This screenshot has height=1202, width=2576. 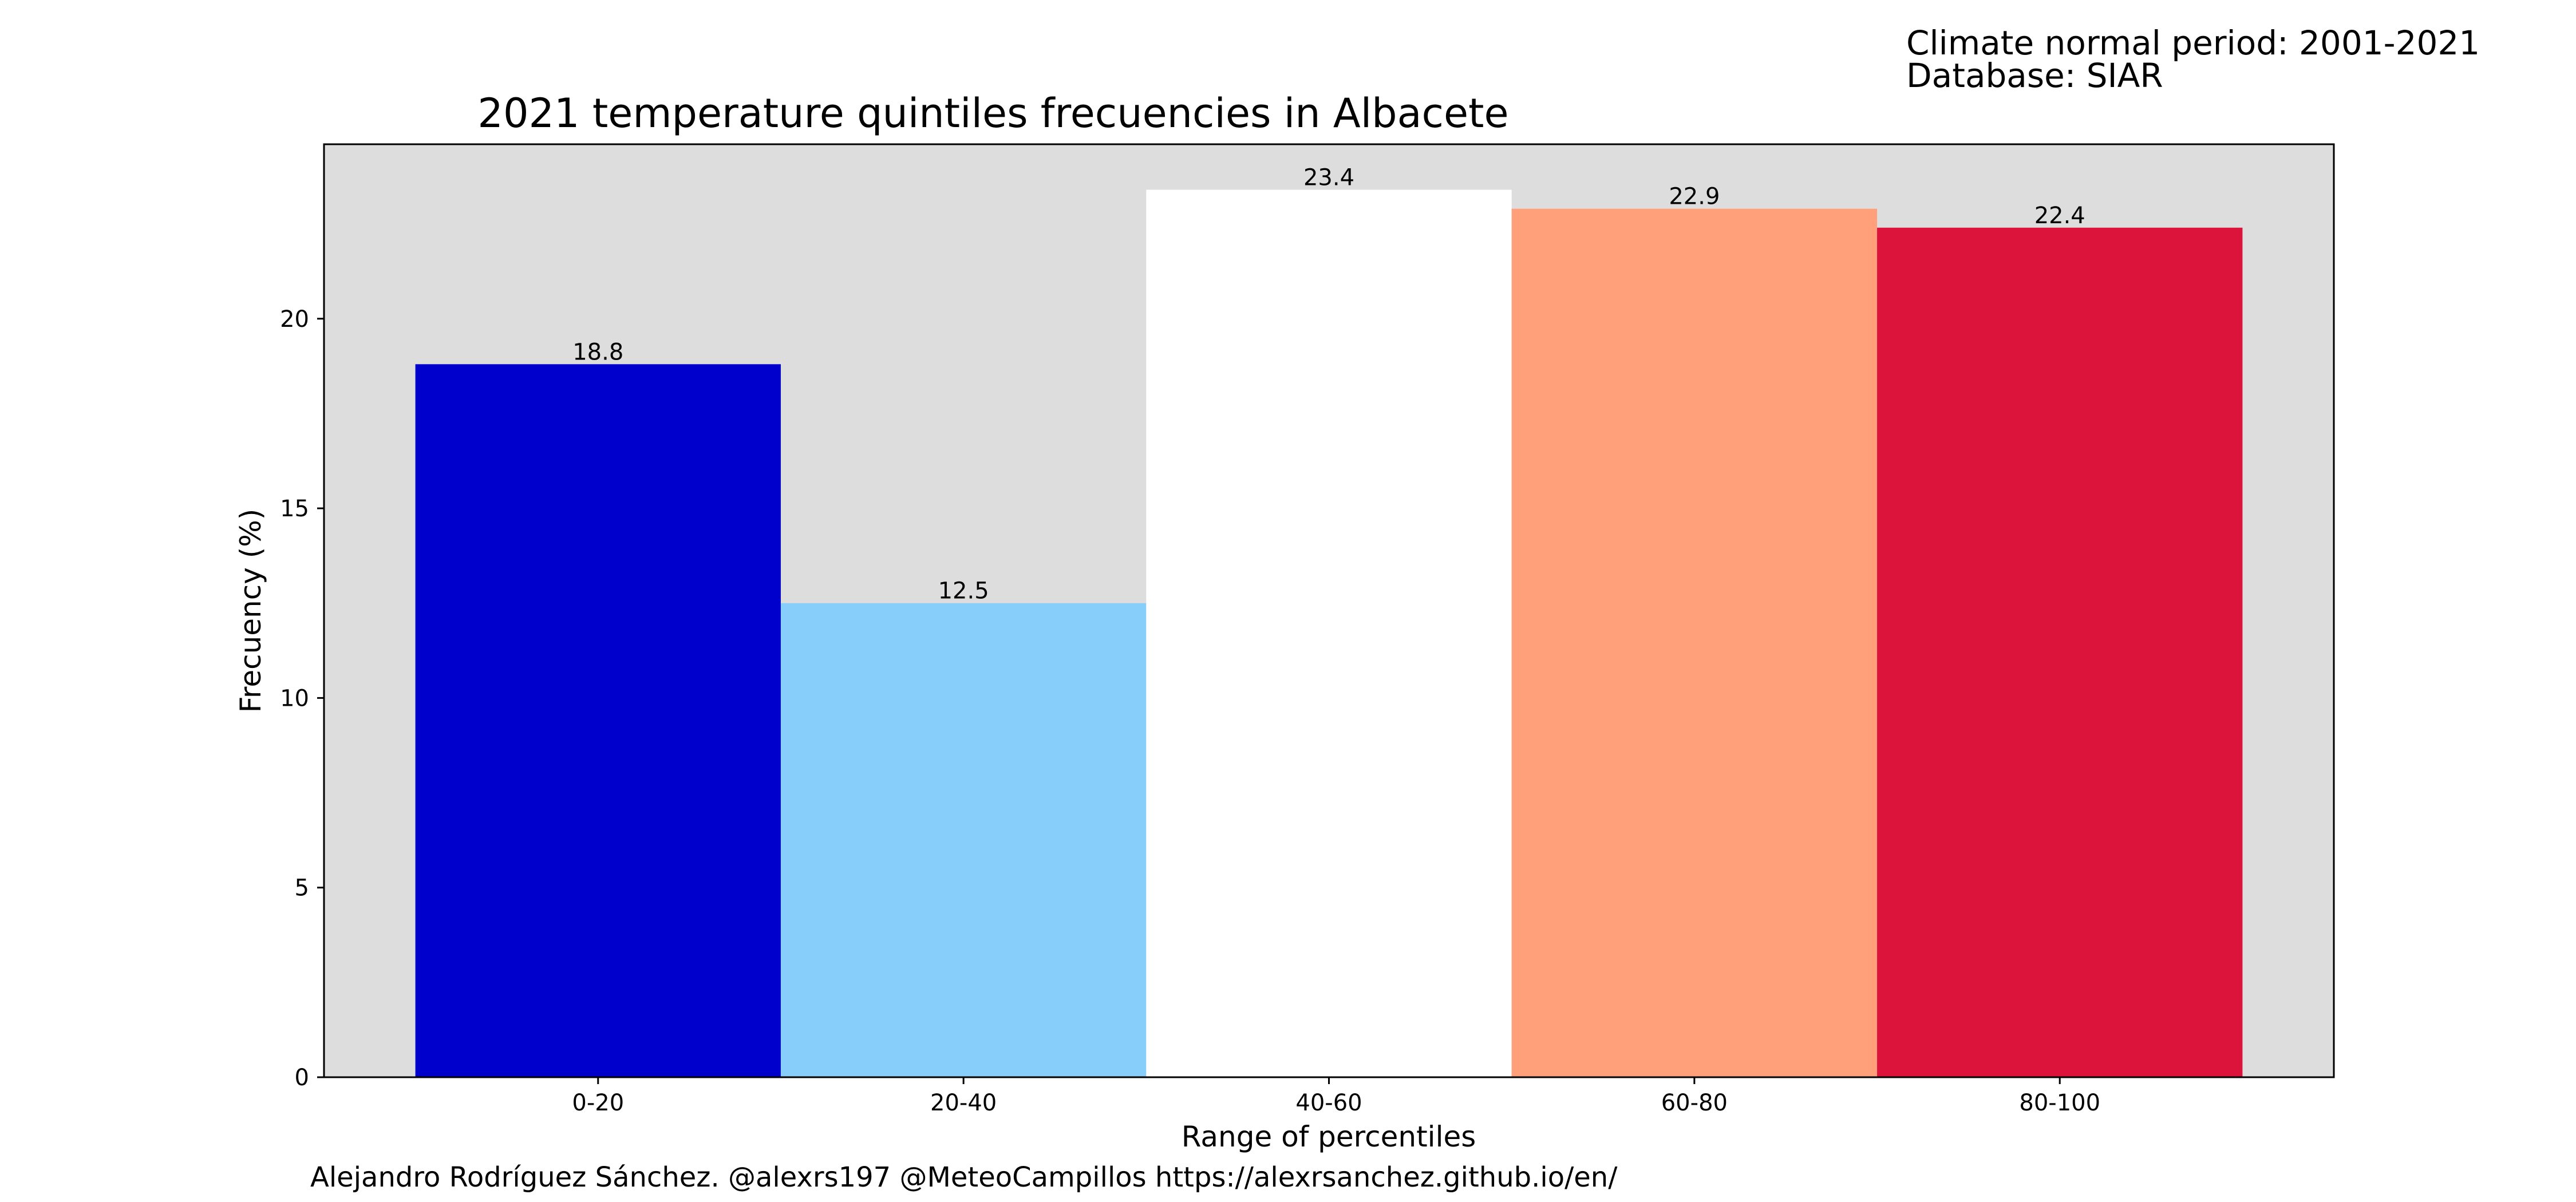 What do you see at coordinates (598, 1103) in the screenshot?
I see `x-tick-label: 0-20` at bounding box center [598, 1103].